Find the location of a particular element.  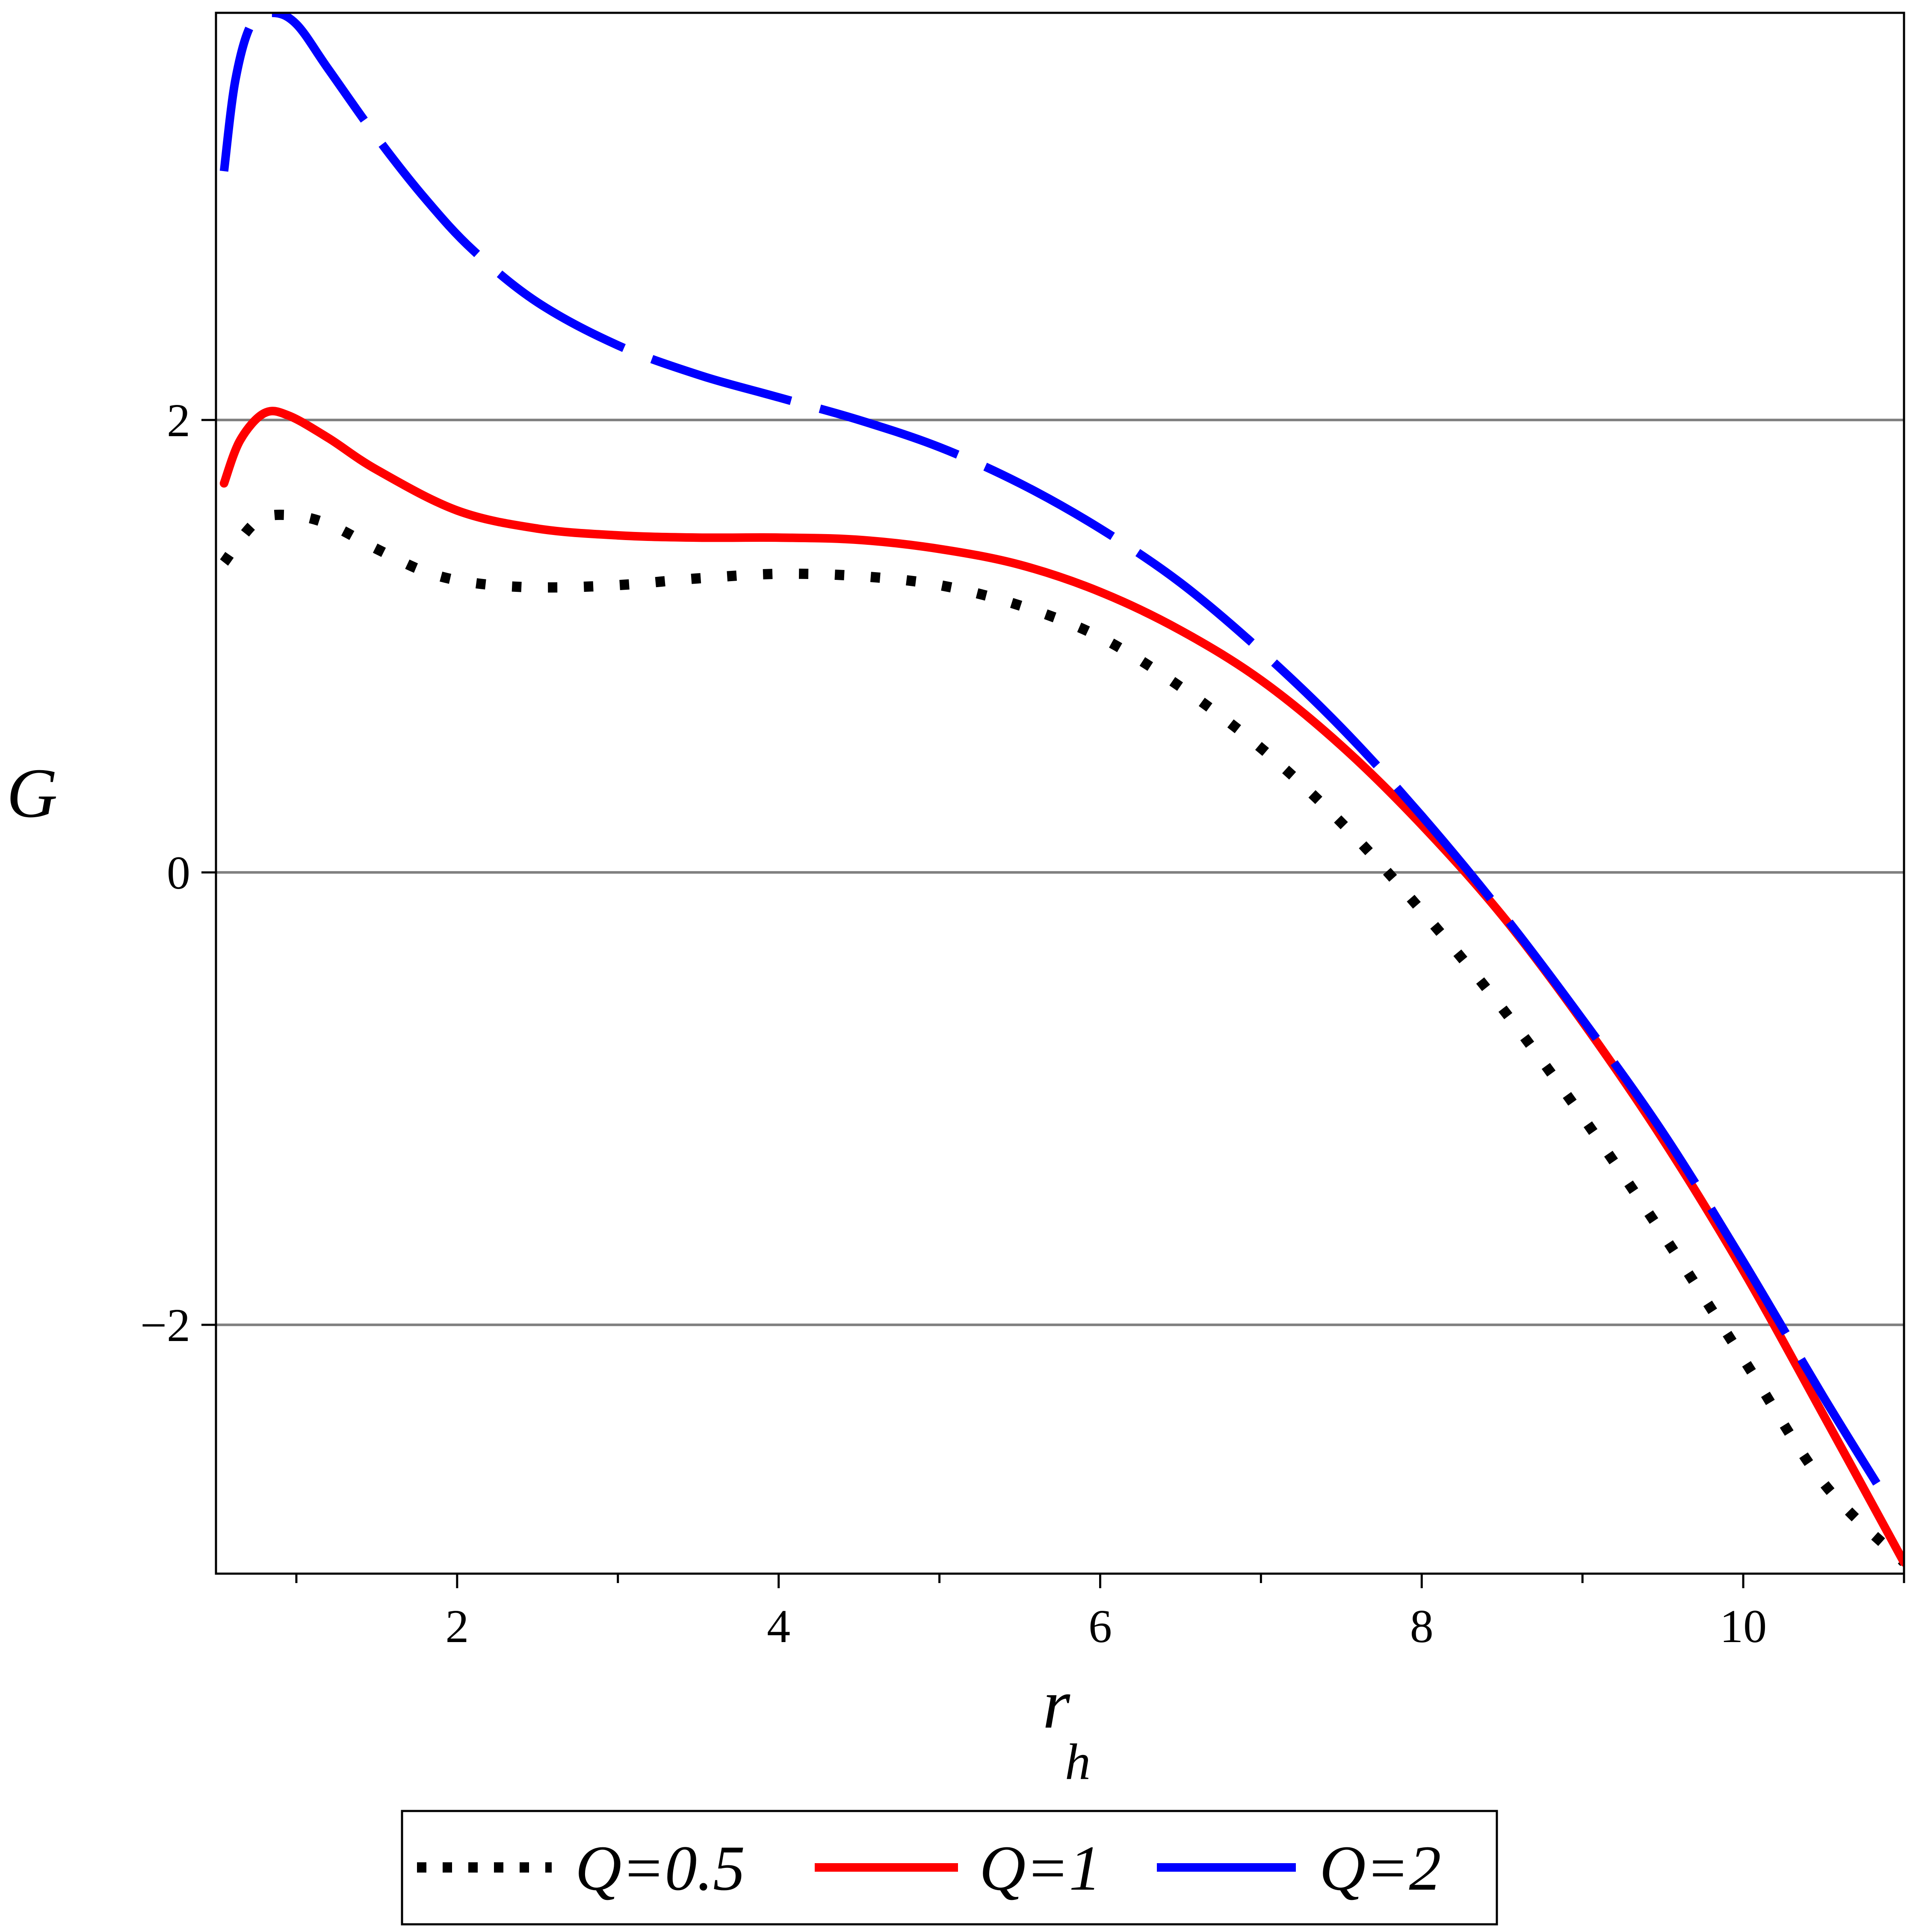

x-axis-label-subscript: h is located at coordinates (1078, 1761).